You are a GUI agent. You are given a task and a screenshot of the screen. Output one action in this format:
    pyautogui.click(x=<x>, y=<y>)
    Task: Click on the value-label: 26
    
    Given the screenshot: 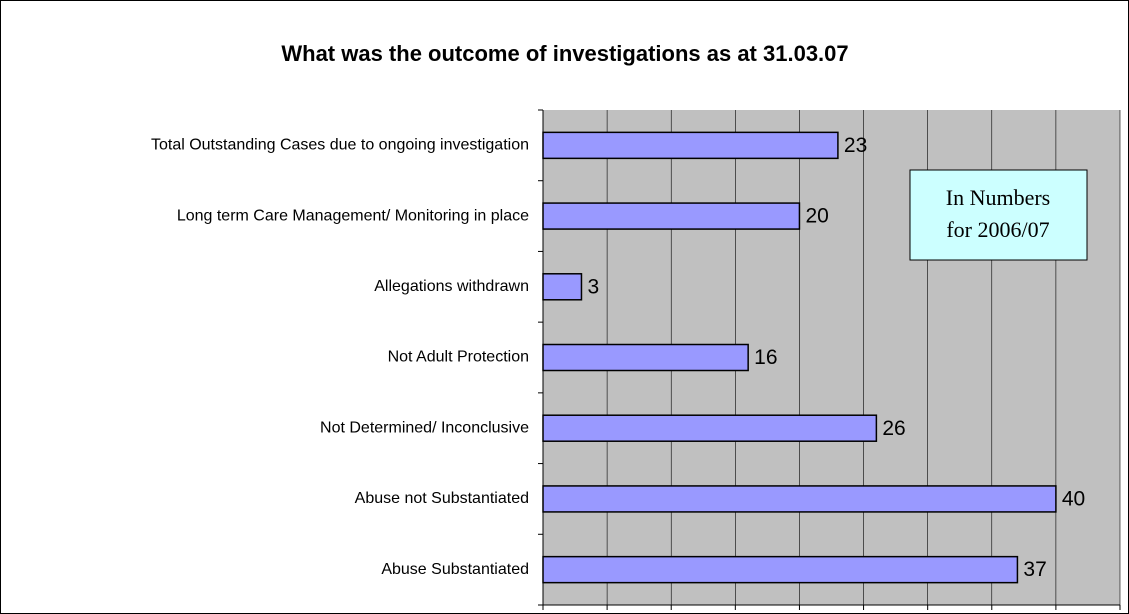 What is the action you would take?
    pyautogui.click(x=893, y=428)
    